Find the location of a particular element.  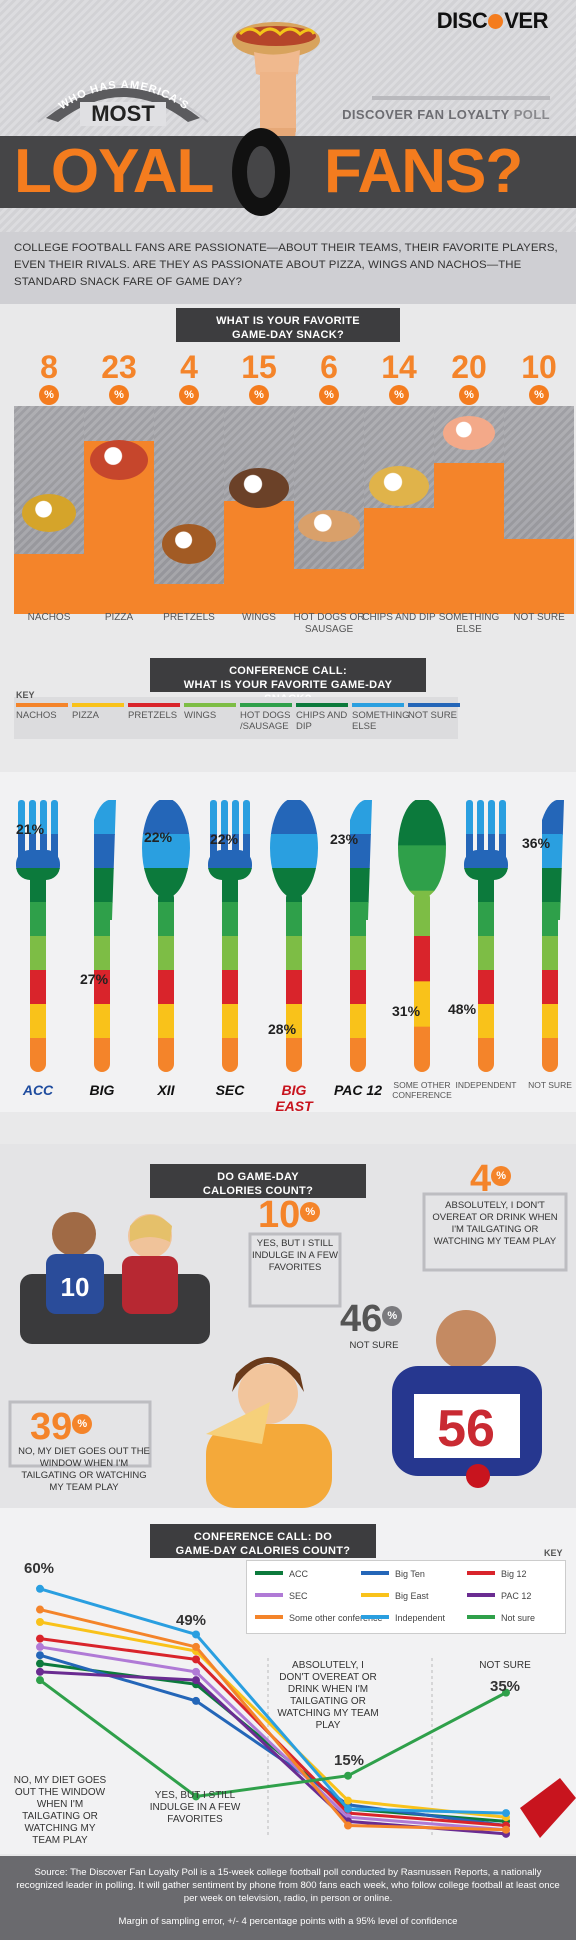

utensil-knife: 23% is located at coordinates (351, 936).